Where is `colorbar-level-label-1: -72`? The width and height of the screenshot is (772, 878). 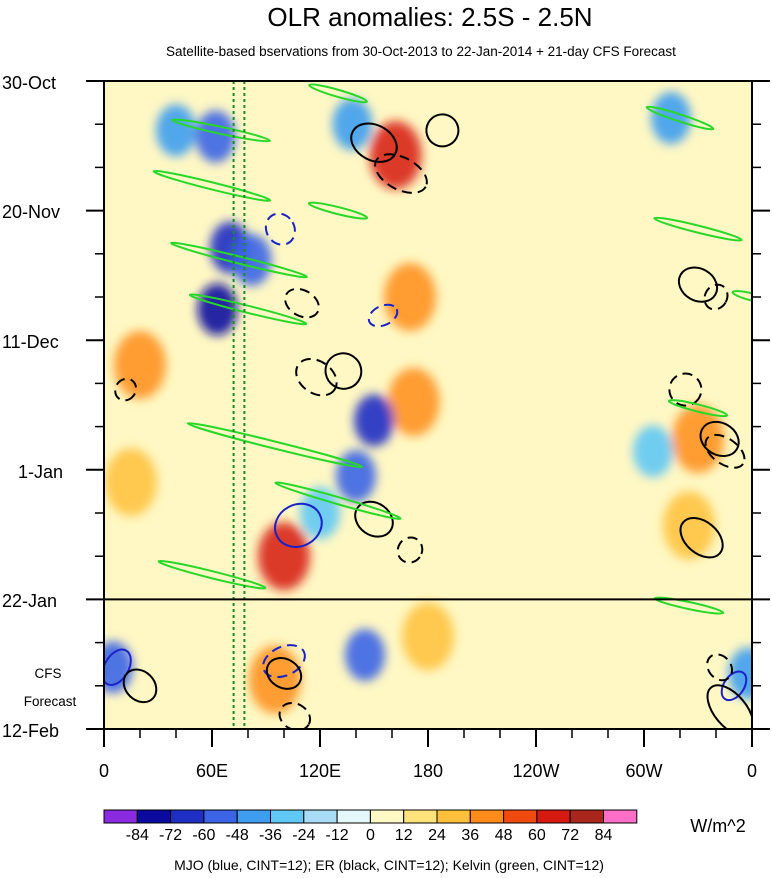
colorbar-level-label-1: -72 is located at coordinates (170, 835).